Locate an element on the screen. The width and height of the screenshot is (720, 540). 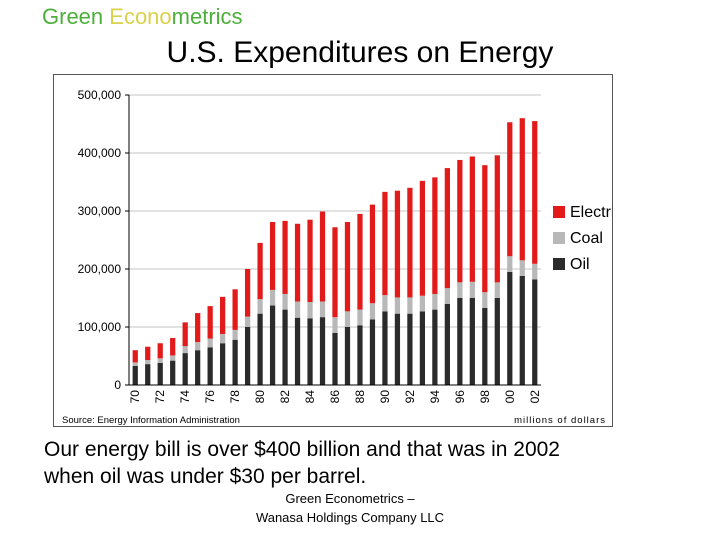
y-tick-label: 0 is located at coordinates (117, 385).